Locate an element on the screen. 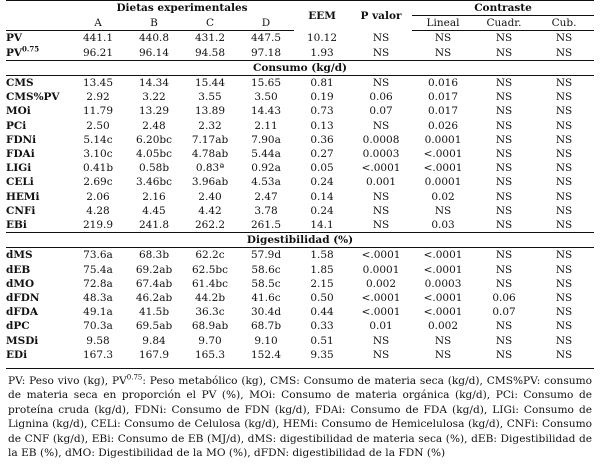  table-row: EBi 219.9 241.8 262.2 261.5 14.1 NS 0.03 NS NS is located at coordinates (300, 225).